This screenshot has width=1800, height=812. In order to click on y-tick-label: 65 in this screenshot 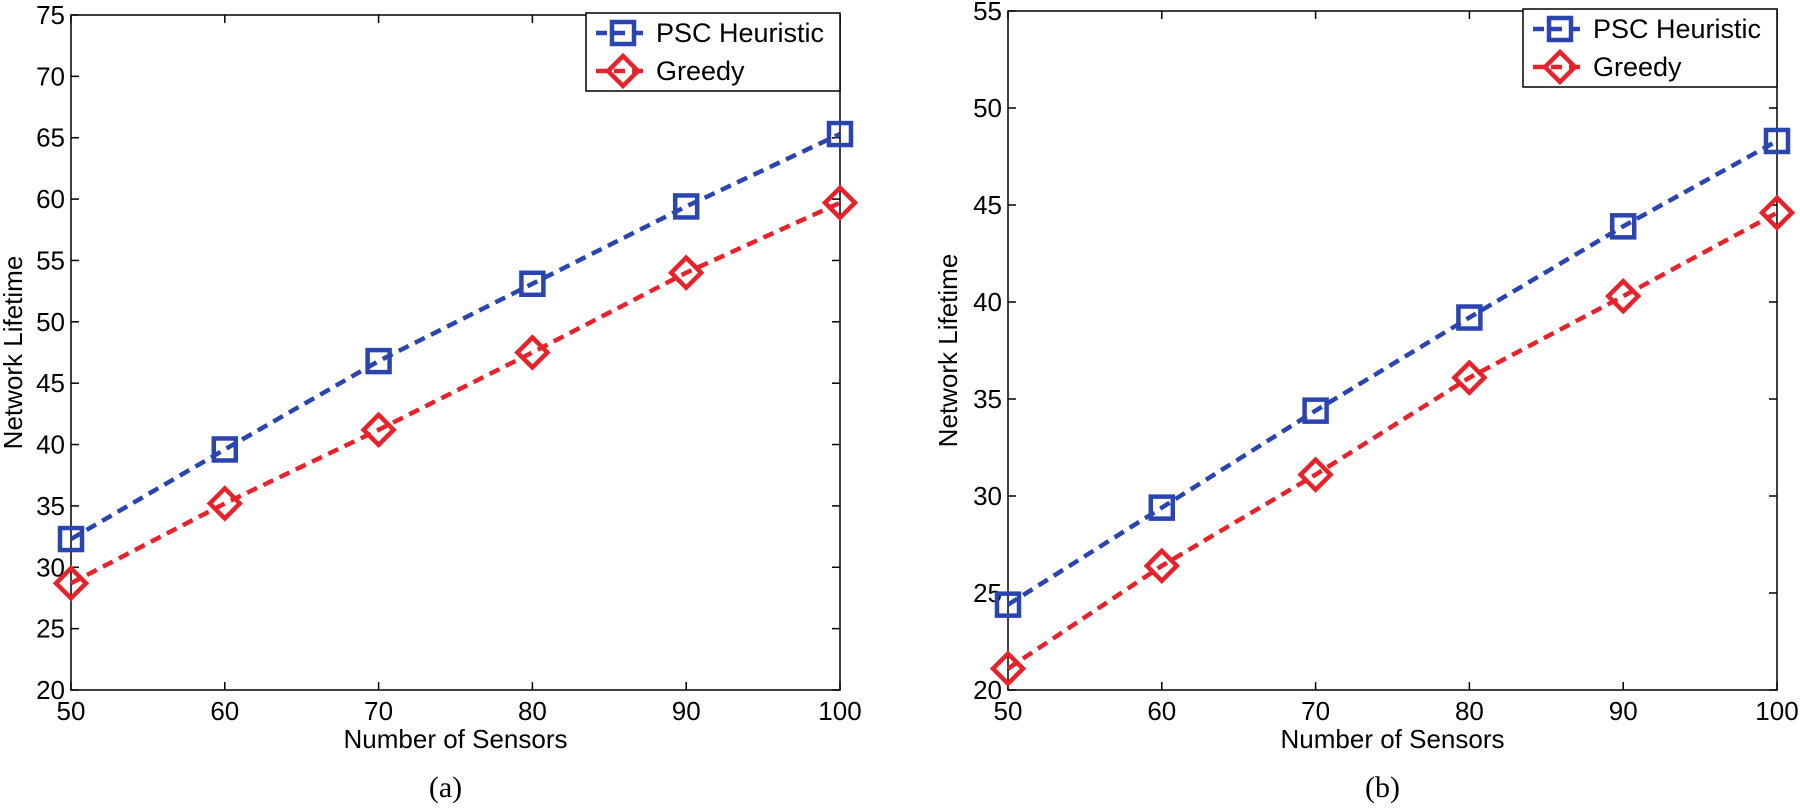, I will do `click(50, 138)`.